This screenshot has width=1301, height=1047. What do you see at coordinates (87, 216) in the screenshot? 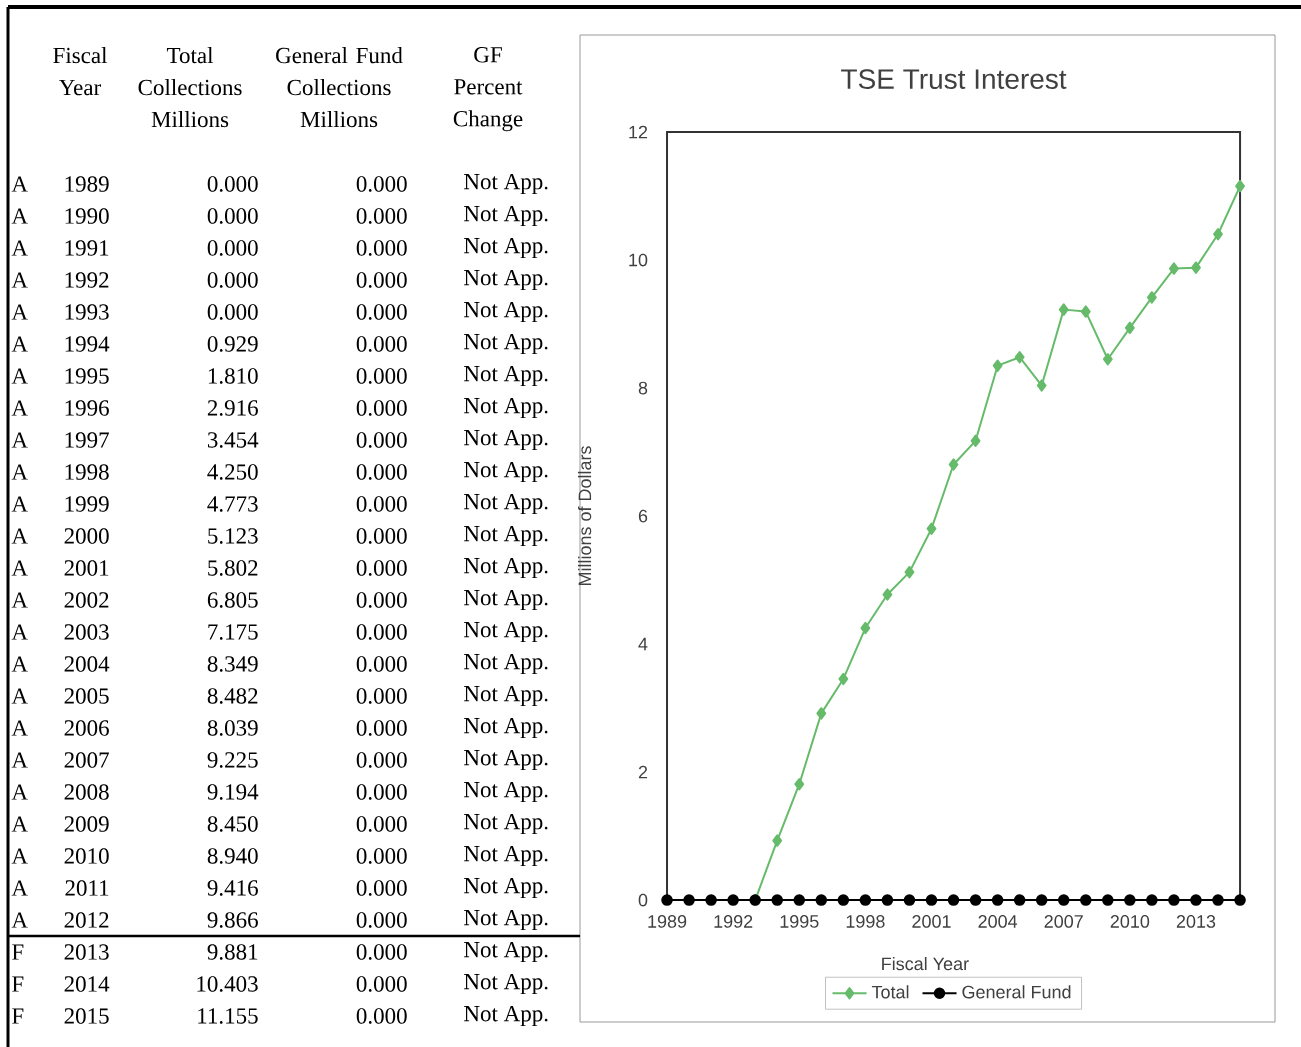
I see `text: 1990` at bounding box center [87, 216].